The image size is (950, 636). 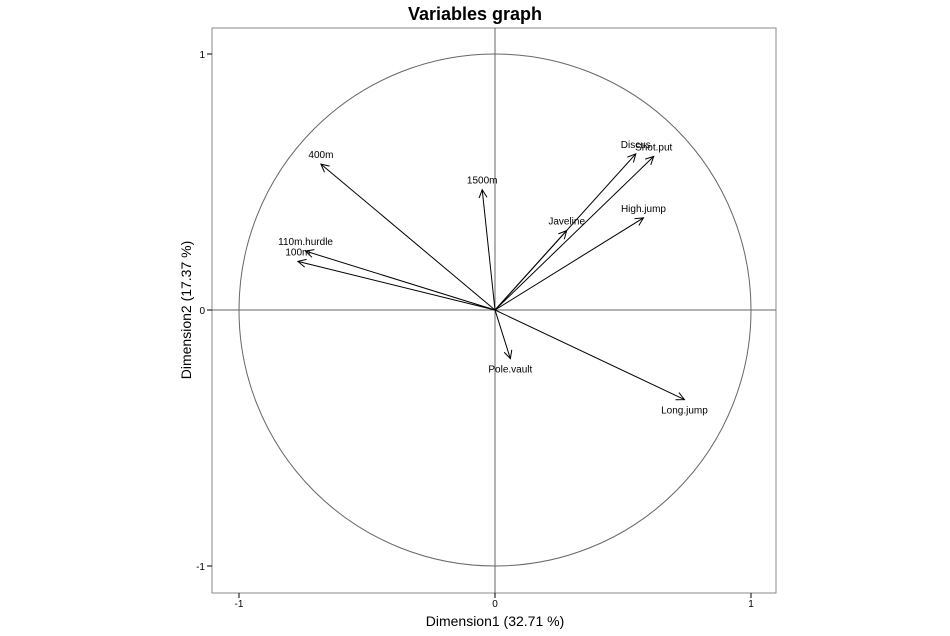 I want to click on variable-label: Shot.put, so click(x=653, y=147).